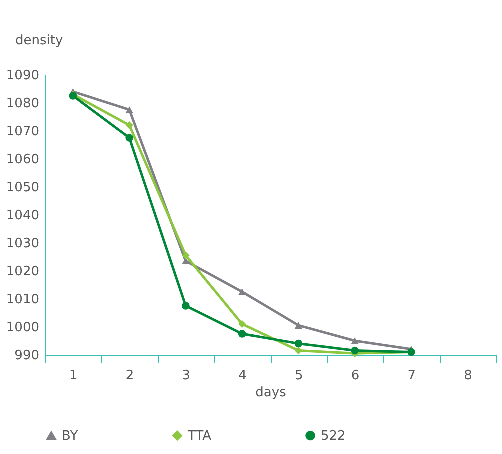  What do you see at coordinates (130, 376) in the screenshot?
I see `x-tick-label: 2` at bounding box center [130, 376].